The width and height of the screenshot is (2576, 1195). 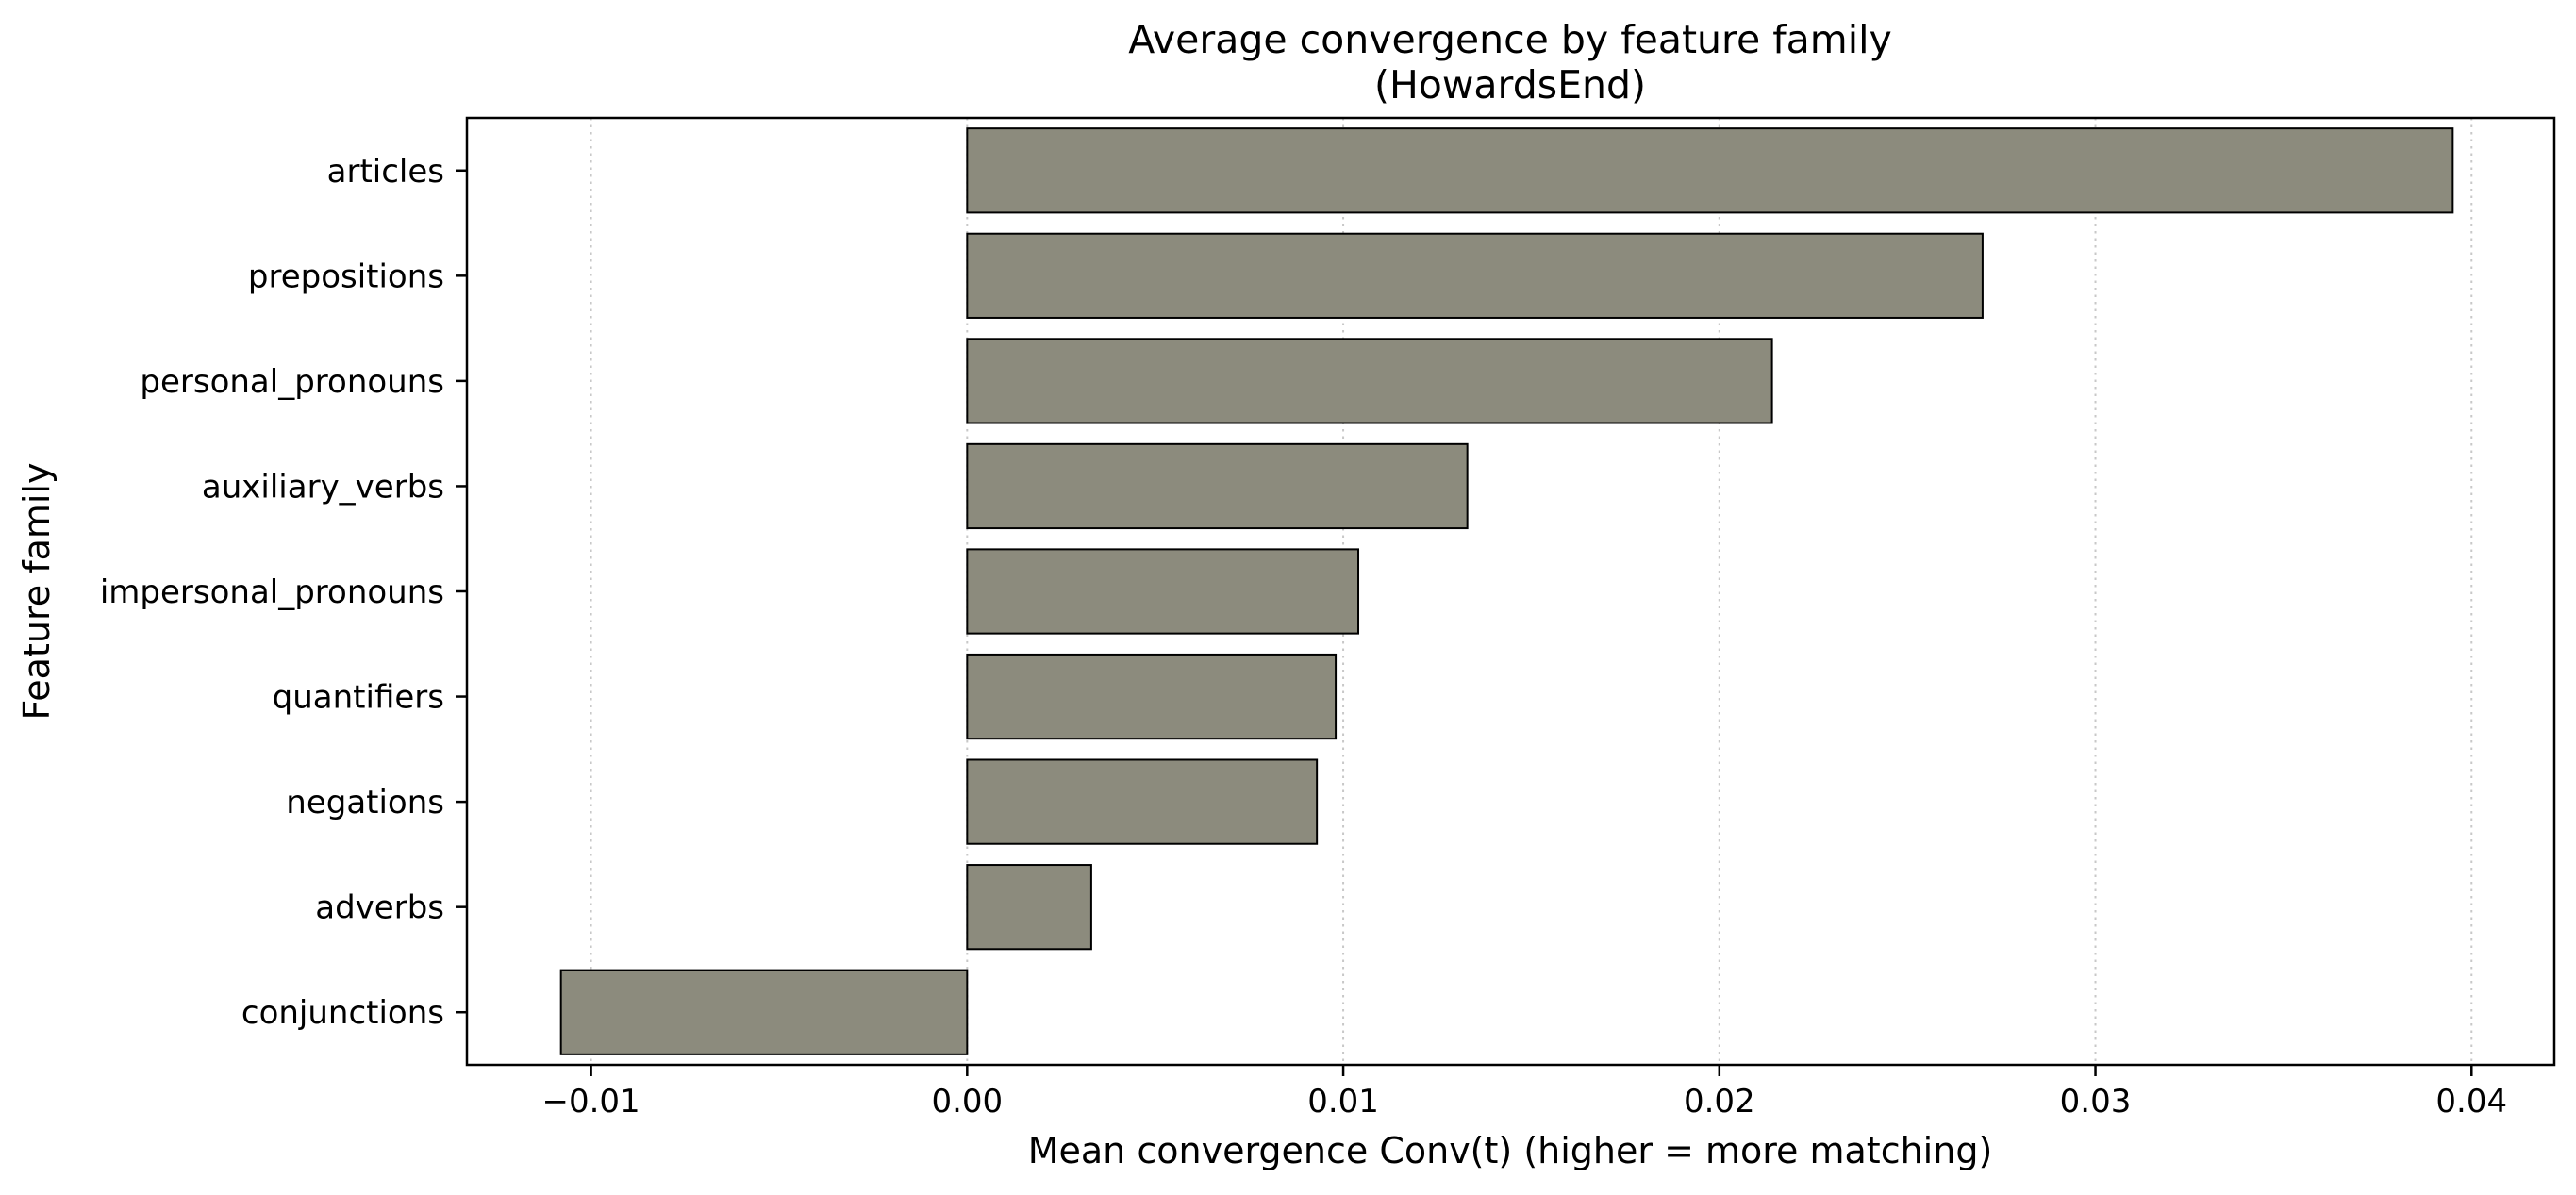 What do you see at coordinates (358, 698) in the screenshot?
I see `y-tick-label: quantifiers` at bounding box center [358, 698].